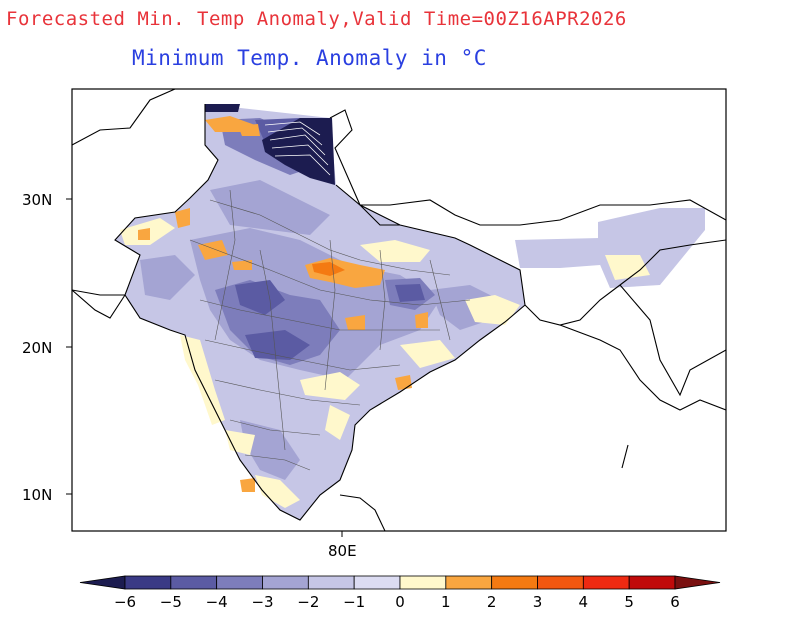  What do you see at coordinates (543, 212) in the screenshot?
I see `tibet-border` at bounding box center [543, 212].